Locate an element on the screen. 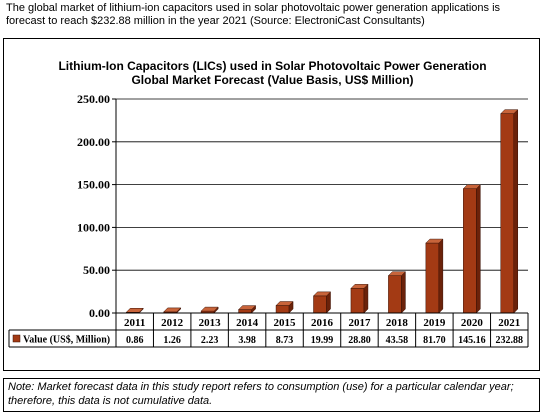 This screenshot has width=544, height=415. data-label: 43.58 is located at coordinates (397, 340).